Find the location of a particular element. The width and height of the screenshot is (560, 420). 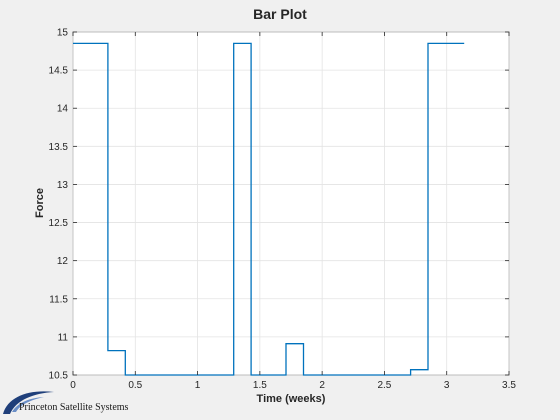

x-tick-label: 1.5 is located at coordinates (260, 385).